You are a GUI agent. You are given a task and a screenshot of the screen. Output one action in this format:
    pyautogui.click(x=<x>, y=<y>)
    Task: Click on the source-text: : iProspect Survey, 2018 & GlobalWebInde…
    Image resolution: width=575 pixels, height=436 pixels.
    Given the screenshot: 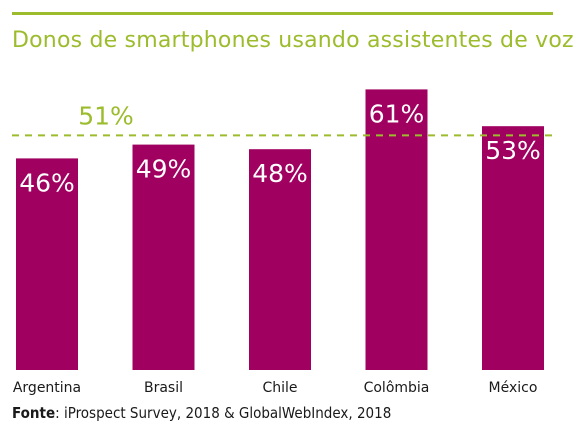 What is the action you would take?
    pyautogui.click(x=223, y=413)
    